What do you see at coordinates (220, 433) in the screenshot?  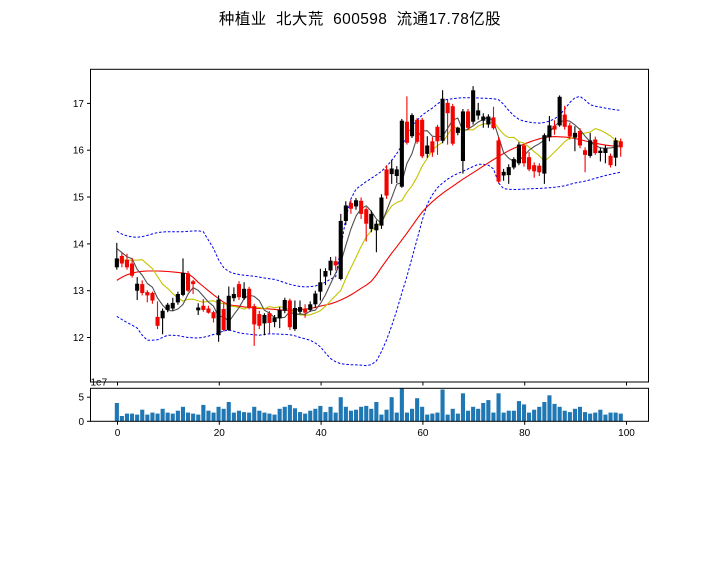 I see `svg-text: 20` at bounding box center [220, 433].